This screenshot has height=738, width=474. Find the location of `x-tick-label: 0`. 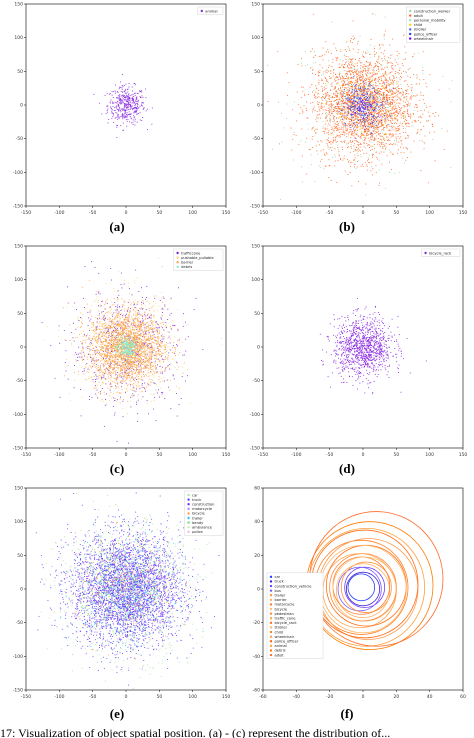

x-tick-label: 0 is located at coordinates (126, 455).